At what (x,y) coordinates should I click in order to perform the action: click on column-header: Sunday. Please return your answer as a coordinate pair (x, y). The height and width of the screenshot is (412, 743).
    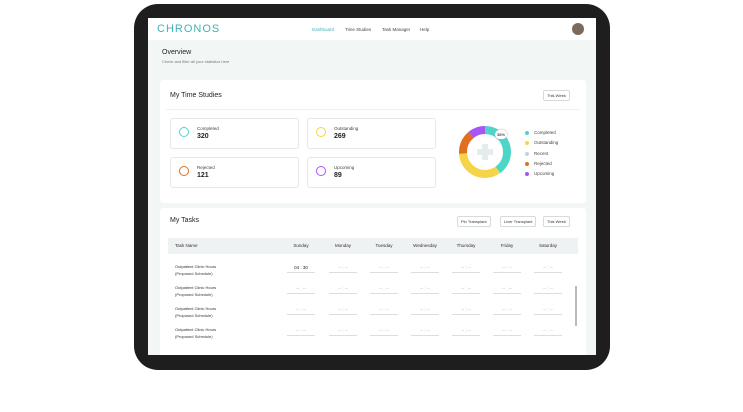
    Looking at the image, I should click on (301, 245).